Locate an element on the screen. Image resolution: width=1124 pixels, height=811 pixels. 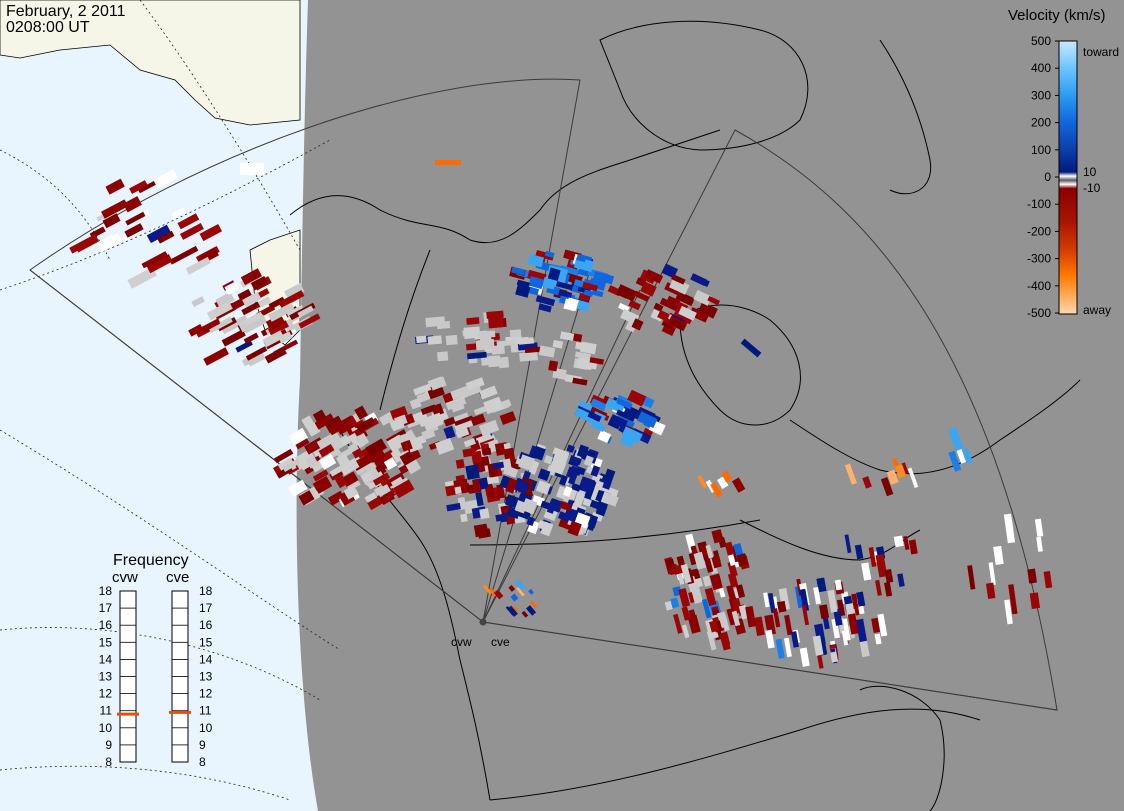
frequency-columns is located at coordinates (154, 676).